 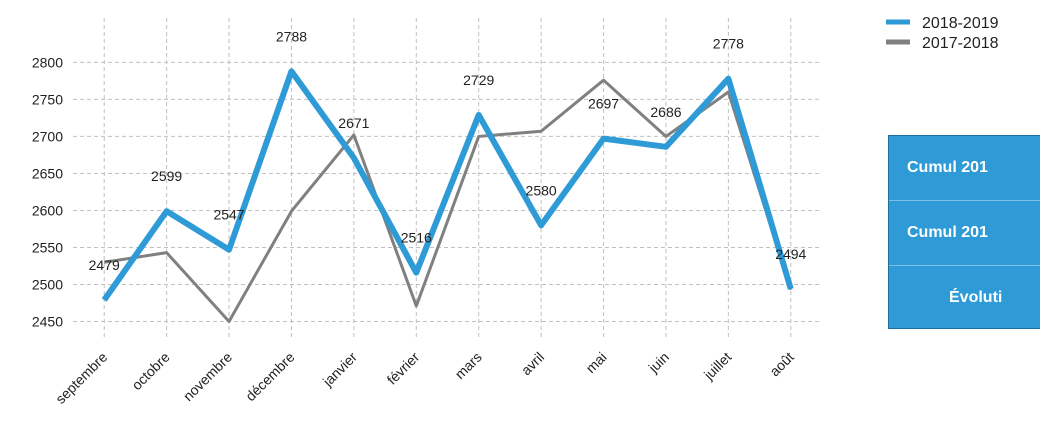 I want to click on x-tick-label: février, so click(x=403, y=368).